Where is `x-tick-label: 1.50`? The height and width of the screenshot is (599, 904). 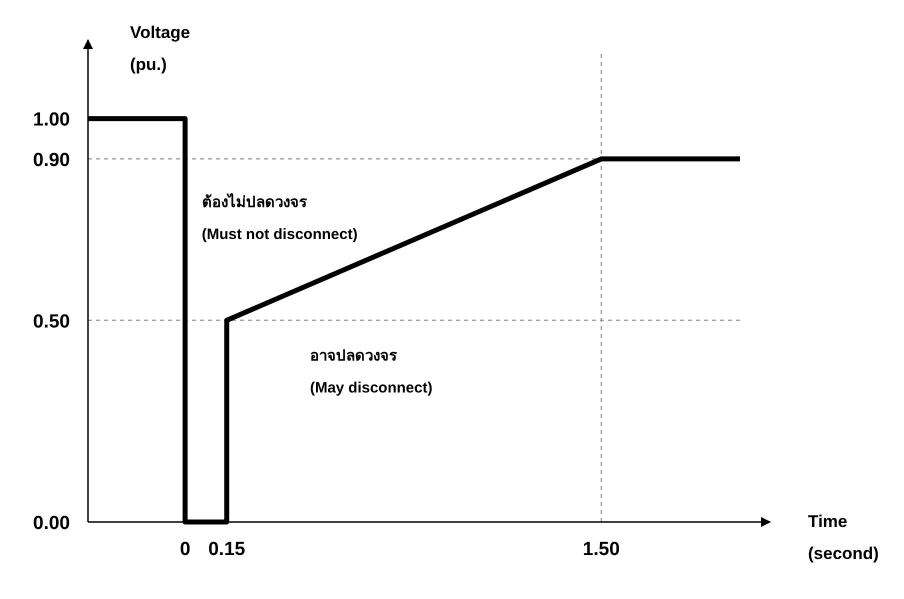 x-tick-label: 1.50 is located at coordinates (601, 549).